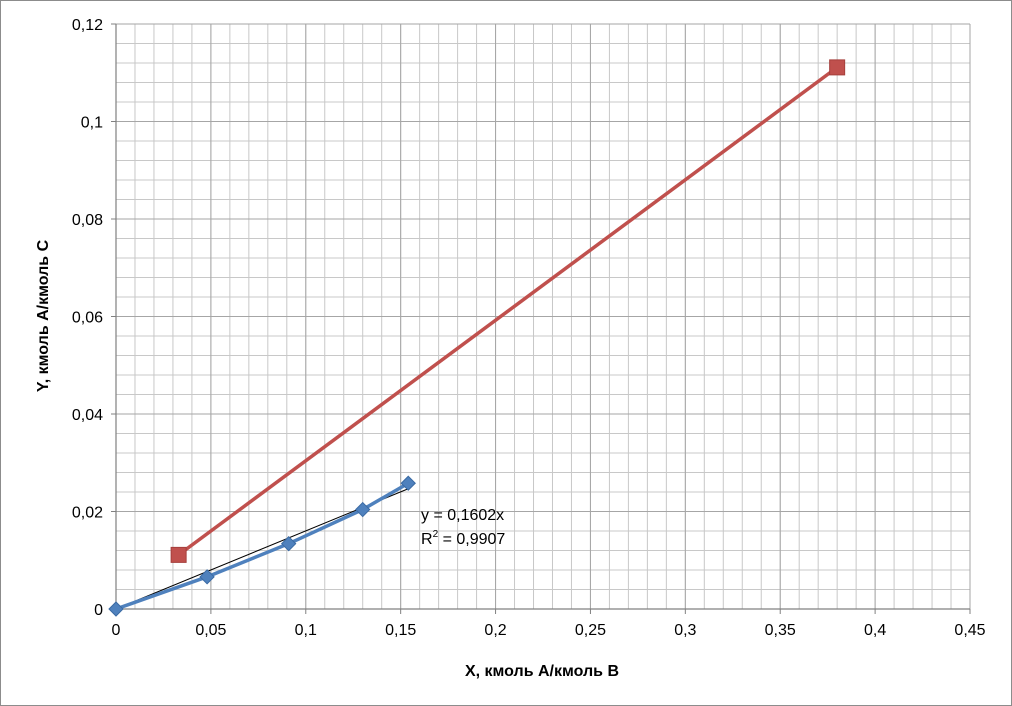 This screenshot has height=706, width=1012. What do you see at coordinates (875, 630) in the screenshot?
I see `x-tick-label: 0,4` at bounding box center [875, 630].